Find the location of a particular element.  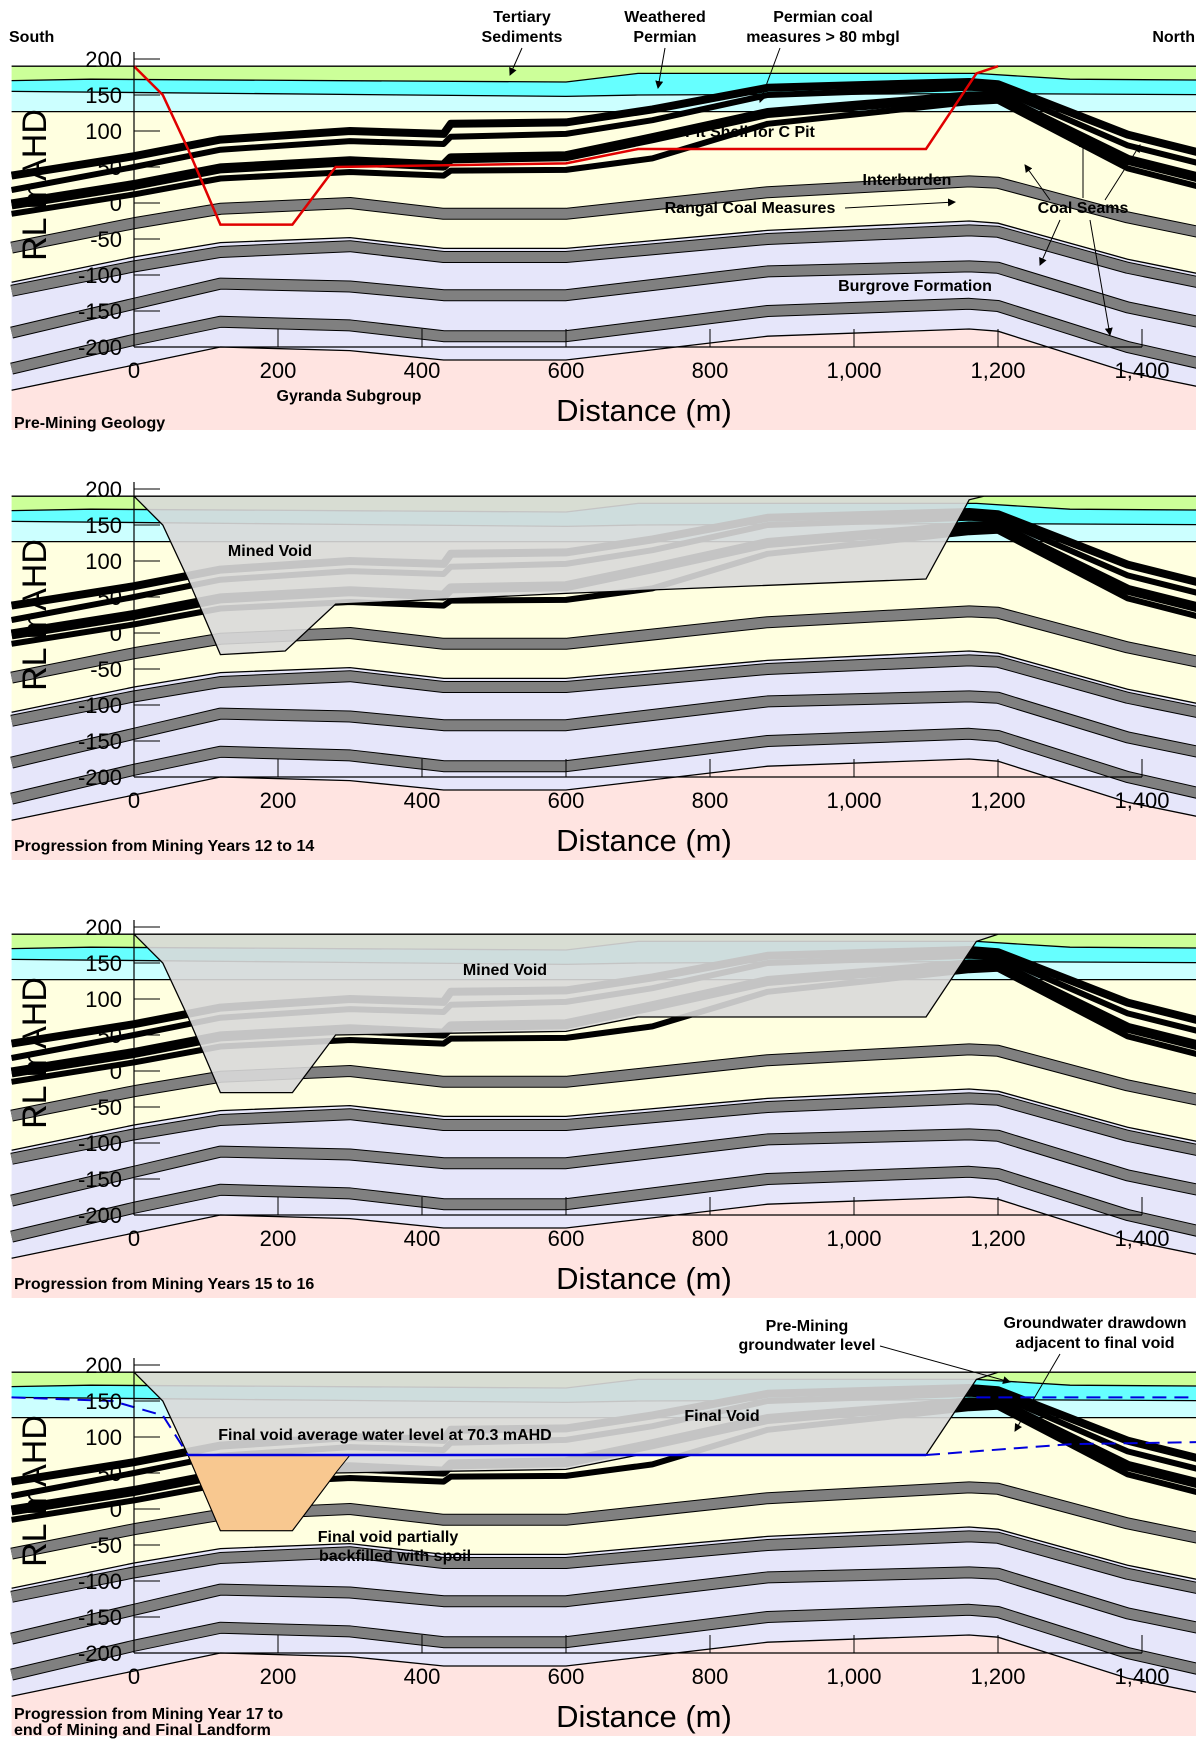

tertiary-layer is located at coordinates (603, 74).